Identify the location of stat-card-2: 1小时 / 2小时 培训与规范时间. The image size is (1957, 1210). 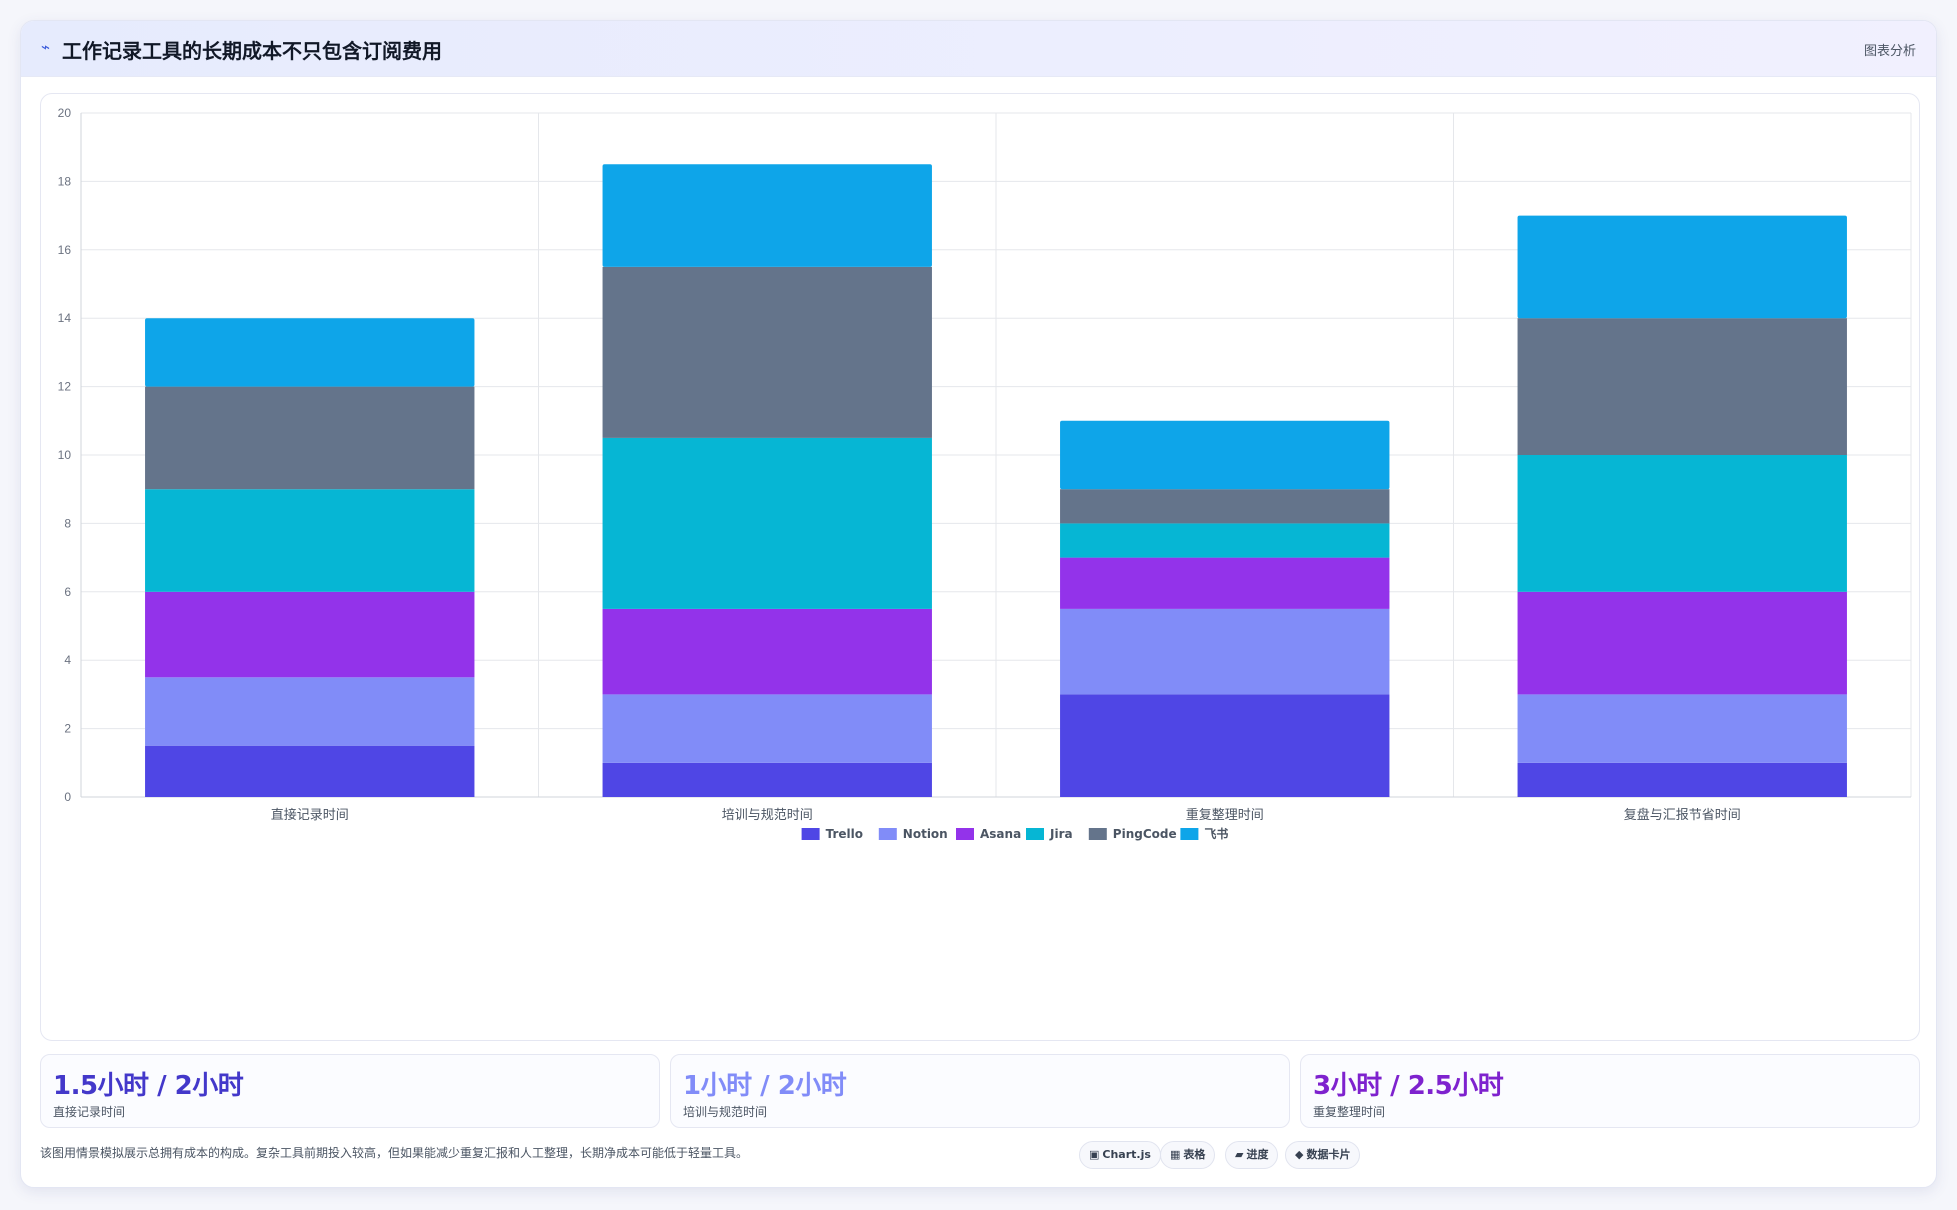
(980, 1091).